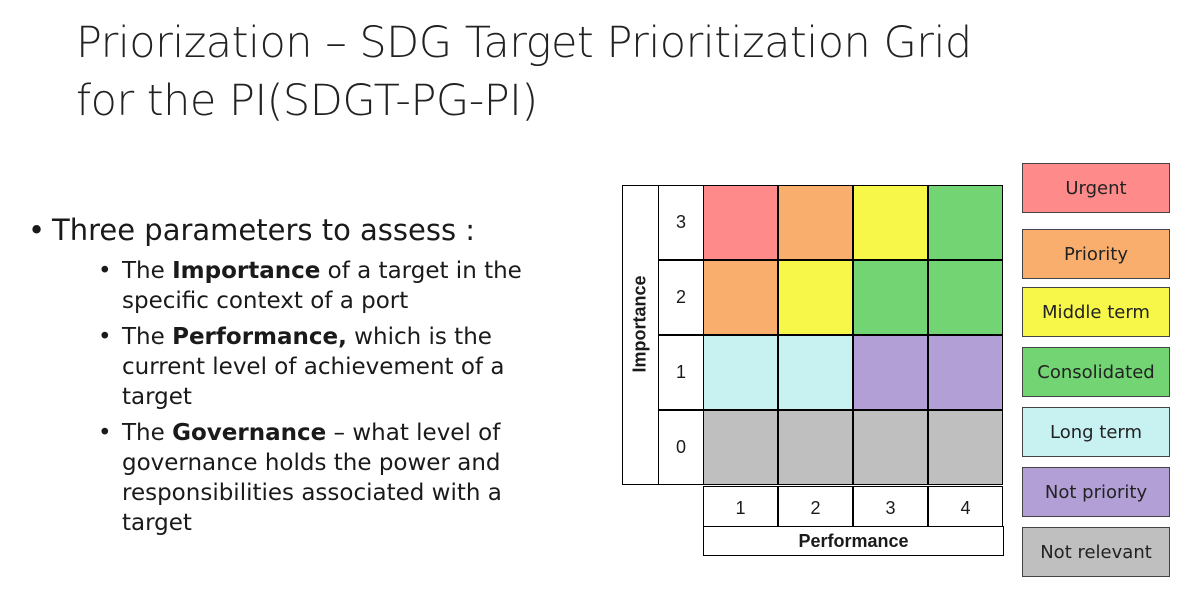 This screenshot has height=594, width=1200. What do you see at coordinates (681, 447) in the screenshot?
I see `importance-level-label: 0` at bounding box center [681, 447].